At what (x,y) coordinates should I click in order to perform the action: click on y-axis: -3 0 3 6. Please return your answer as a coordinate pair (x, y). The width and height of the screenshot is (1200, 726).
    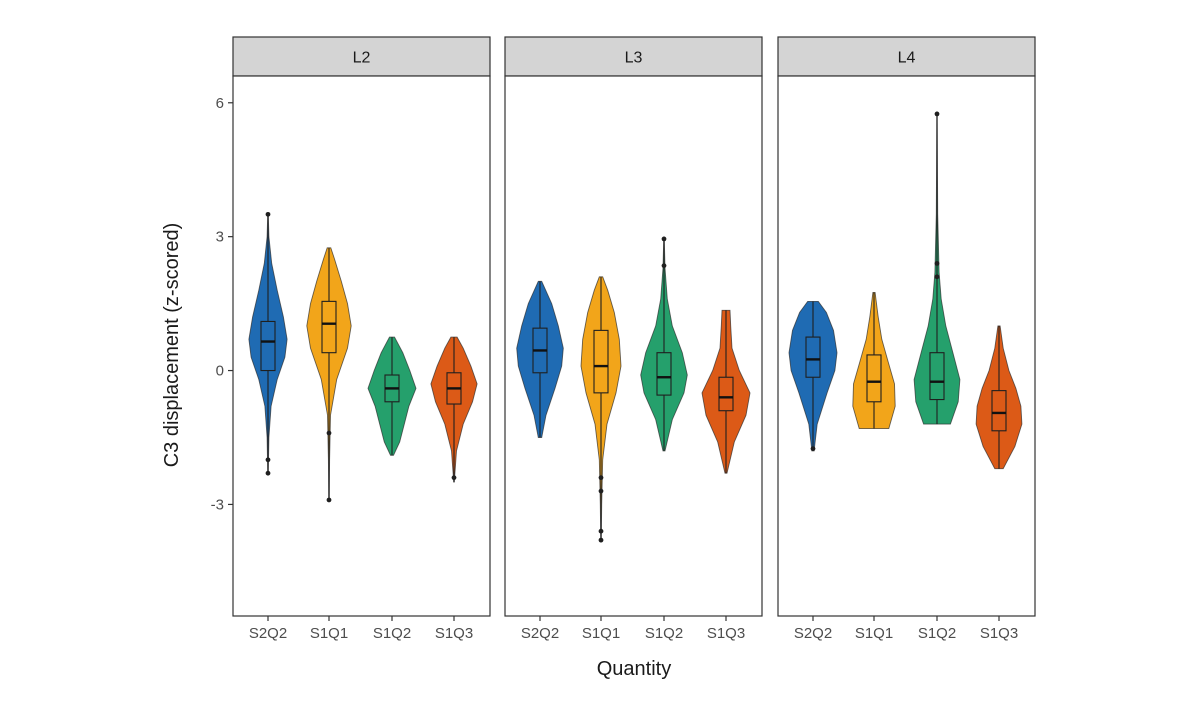
    Looking at the image, I should click on (222, 304).